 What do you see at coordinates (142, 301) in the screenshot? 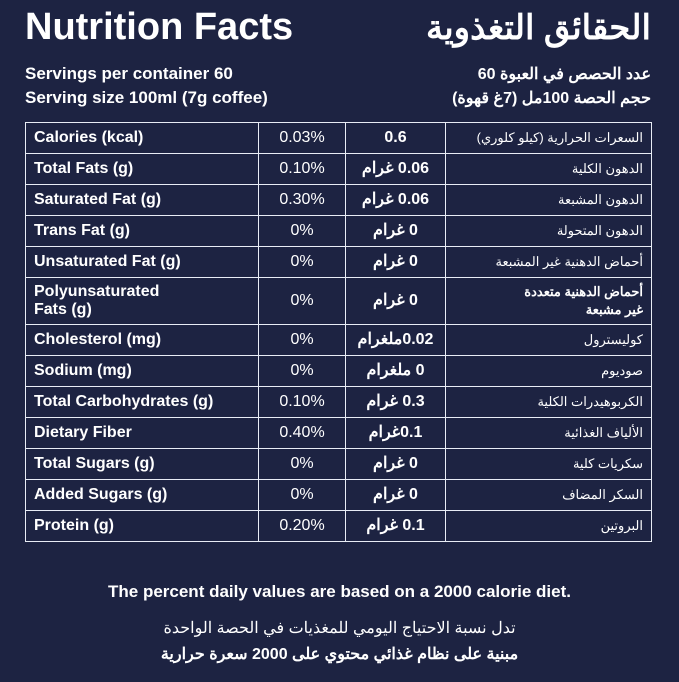
I see `nutrient-name: Polyunsaturated Fats (g)` at bounding box center [142, 301].